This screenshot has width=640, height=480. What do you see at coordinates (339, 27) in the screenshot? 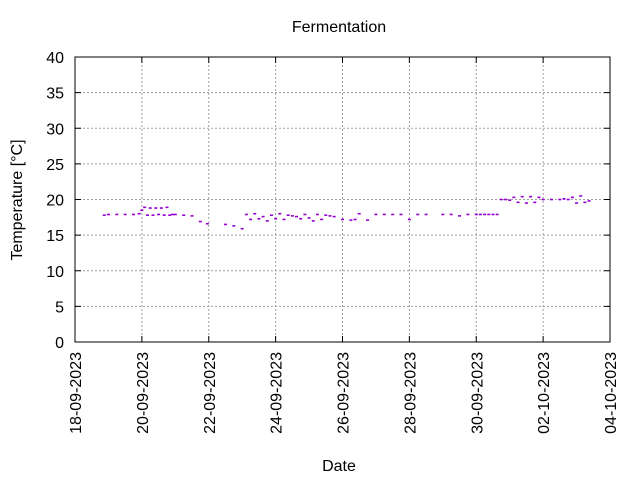
I see `chart-title: Fermentation` at bounding box center [339, 27].